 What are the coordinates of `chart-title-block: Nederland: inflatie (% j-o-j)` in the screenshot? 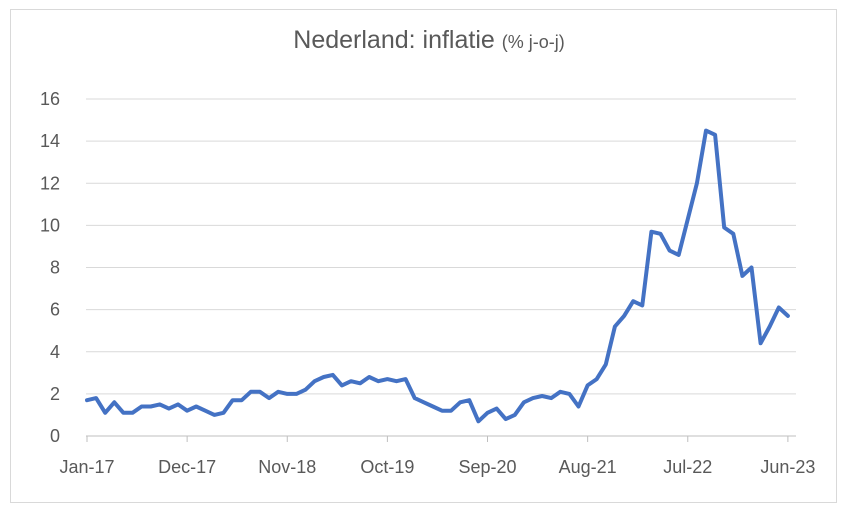 It's located at (429, 40).